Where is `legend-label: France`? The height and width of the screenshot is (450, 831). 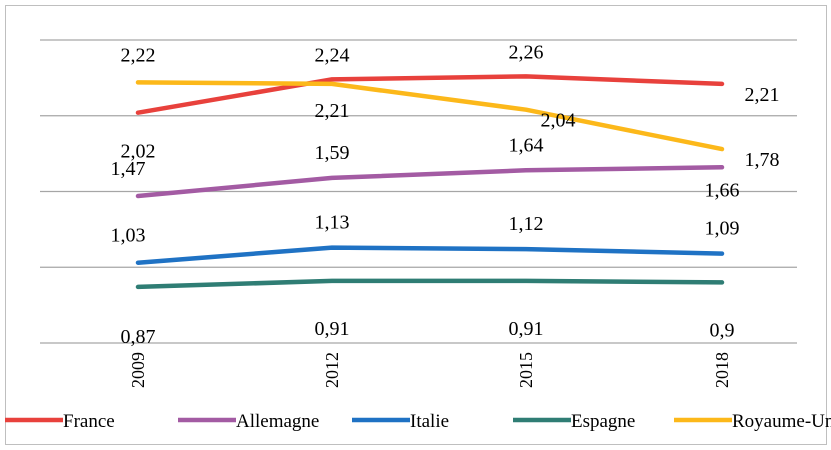
legend-label: France is located at coordinates (89, 421).